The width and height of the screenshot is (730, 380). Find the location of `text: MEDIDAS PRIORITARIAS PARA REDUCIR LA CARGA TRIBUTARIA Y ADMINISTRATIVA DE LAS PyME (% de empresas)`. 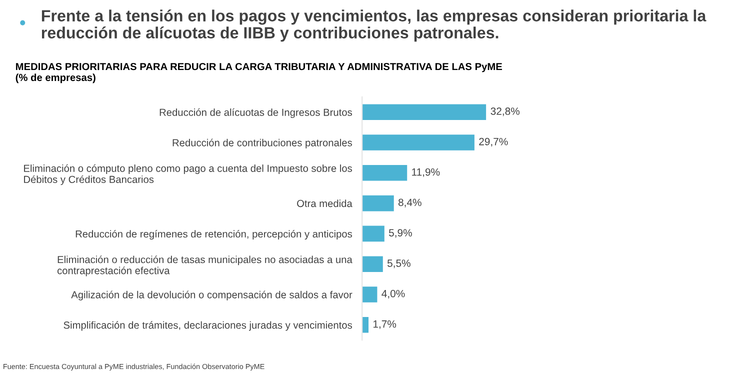

text: MEDIDAS PRIORITARIAS PARA REDUCIR LA CARGA TRIBUTARIA Y ADMINISTRATIVA DE LAS PyME (% de empresas) is located at coordinates (259, 73).